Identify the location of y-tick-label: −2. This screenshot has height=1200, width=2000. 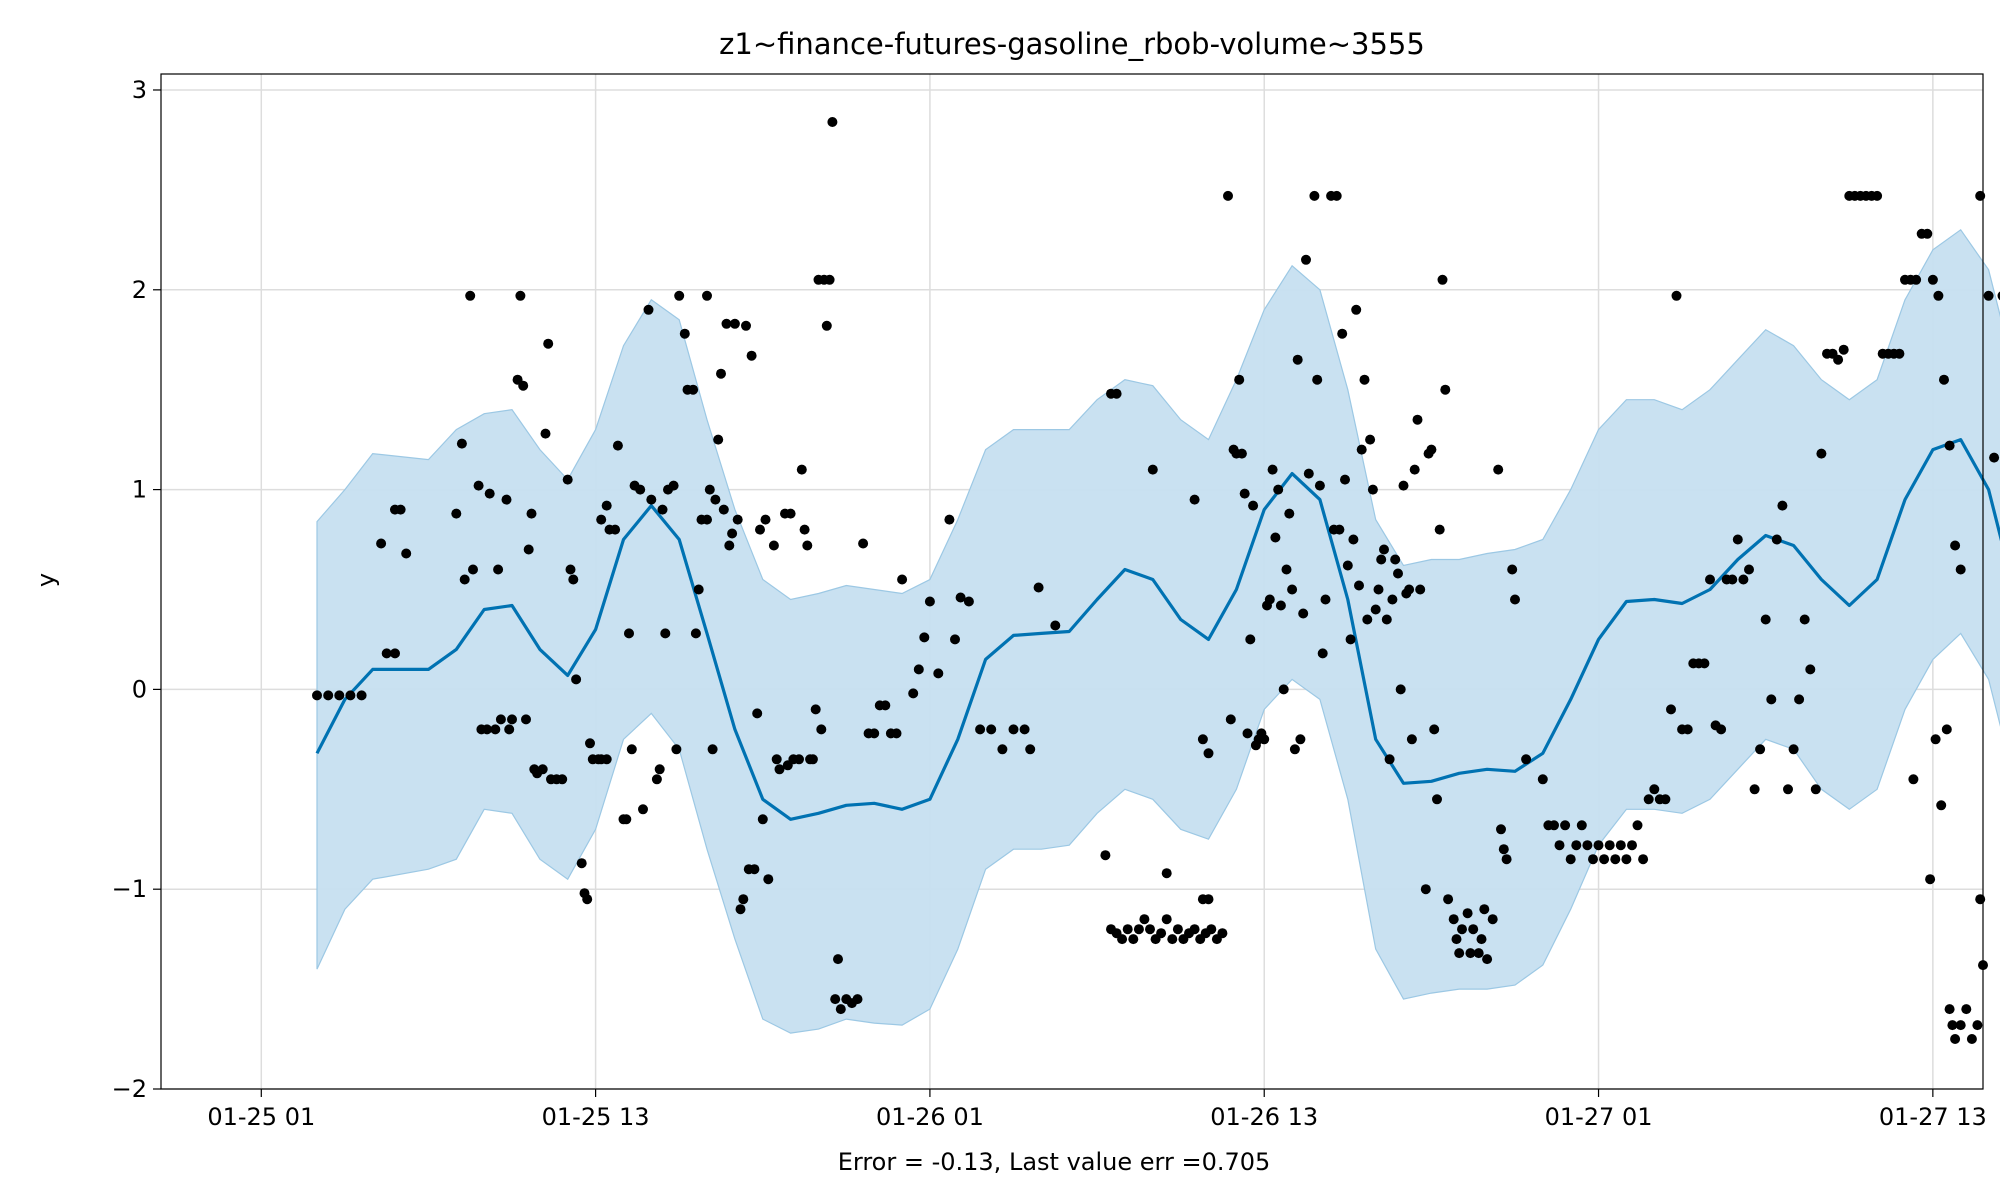
(129, 1089).